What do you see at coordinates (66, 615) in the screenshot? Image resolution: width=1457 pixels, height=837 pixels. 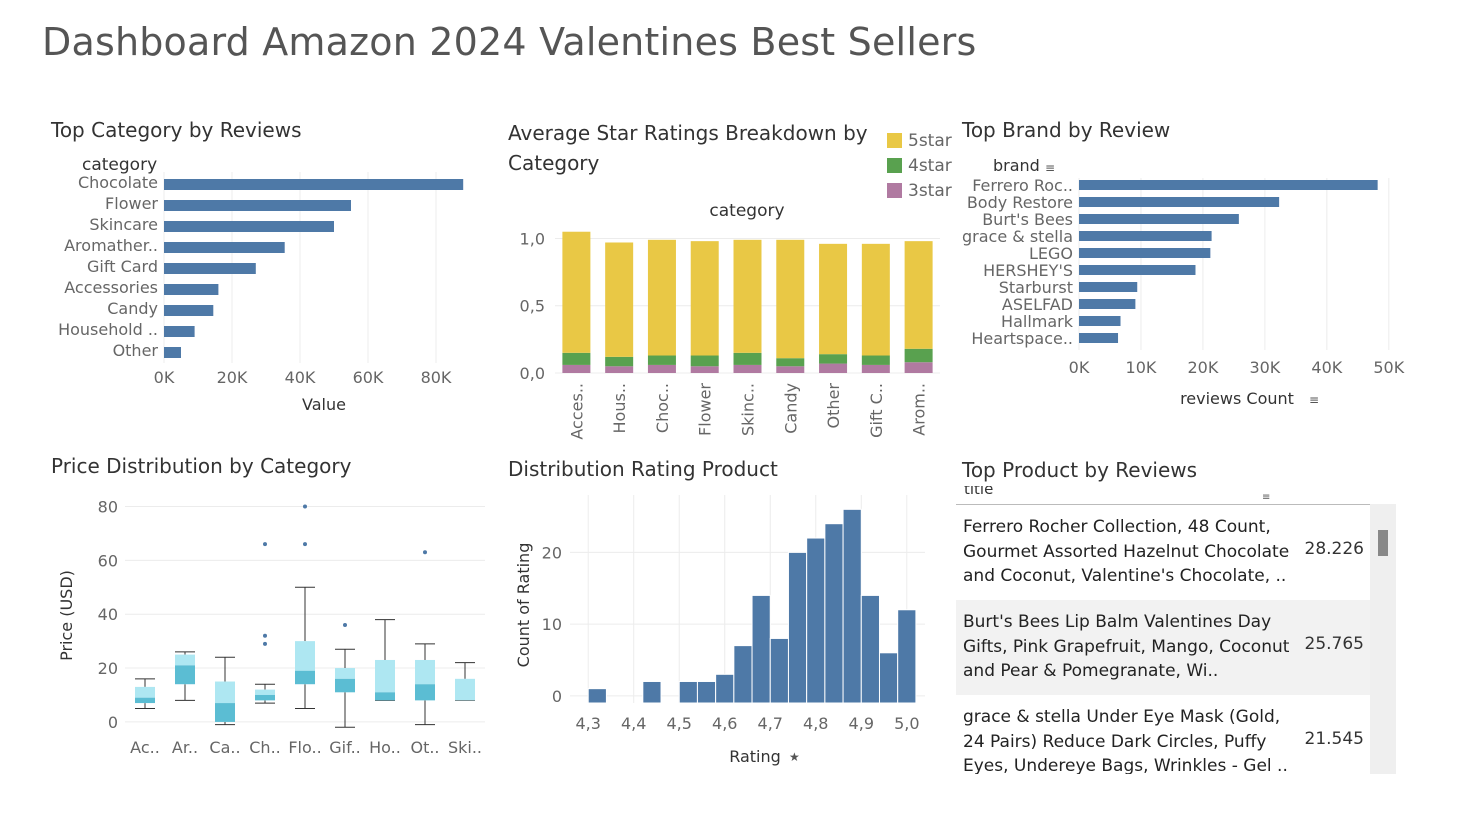 I see `y-axis-title: Price (USD)` at bounding box center [66, 615].